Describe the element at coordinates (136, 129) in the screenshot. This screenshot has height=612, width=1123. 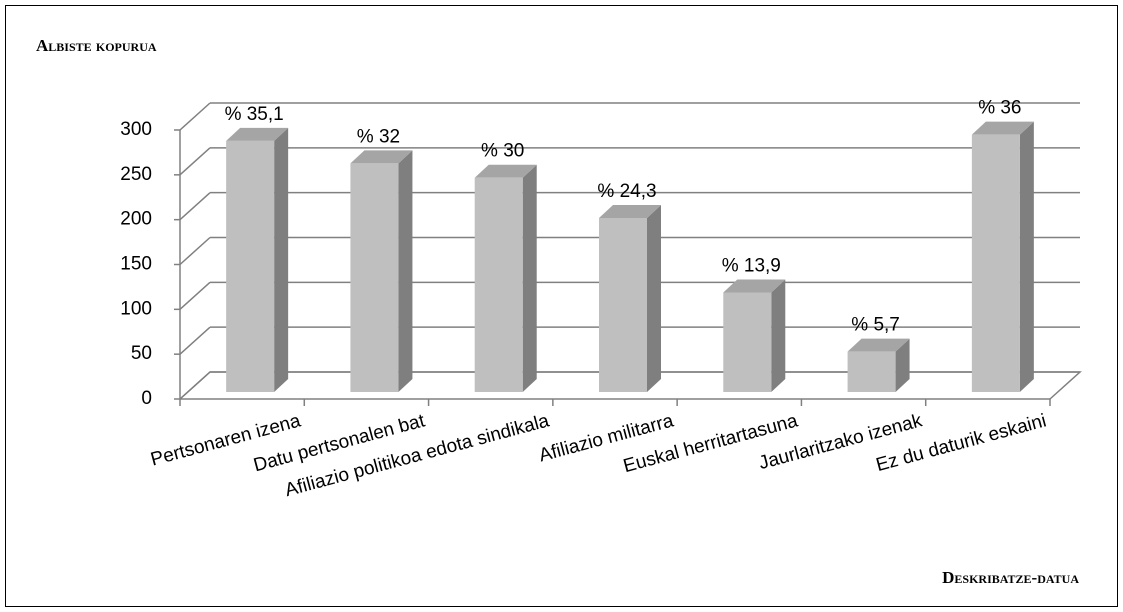
I see `y-tick-label: 300` at that location.